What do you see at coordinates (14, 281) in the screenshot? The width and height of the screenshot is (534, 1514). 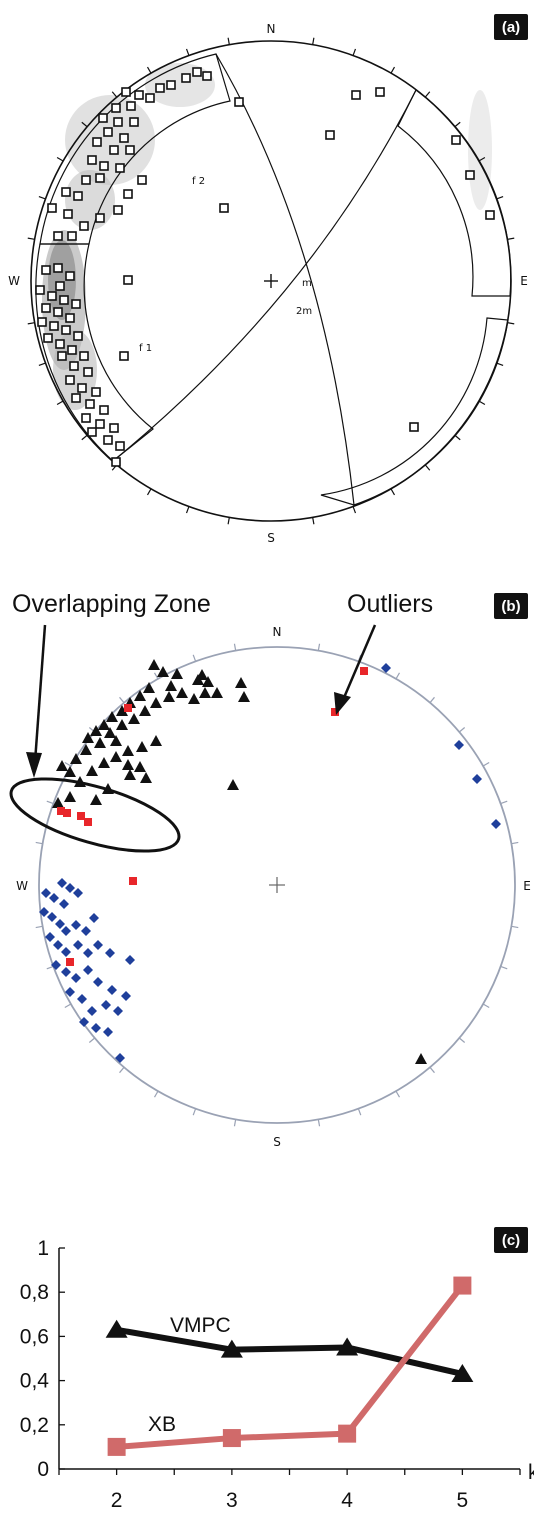 I see `west-label-a: W` at bounding box center [14, 281].